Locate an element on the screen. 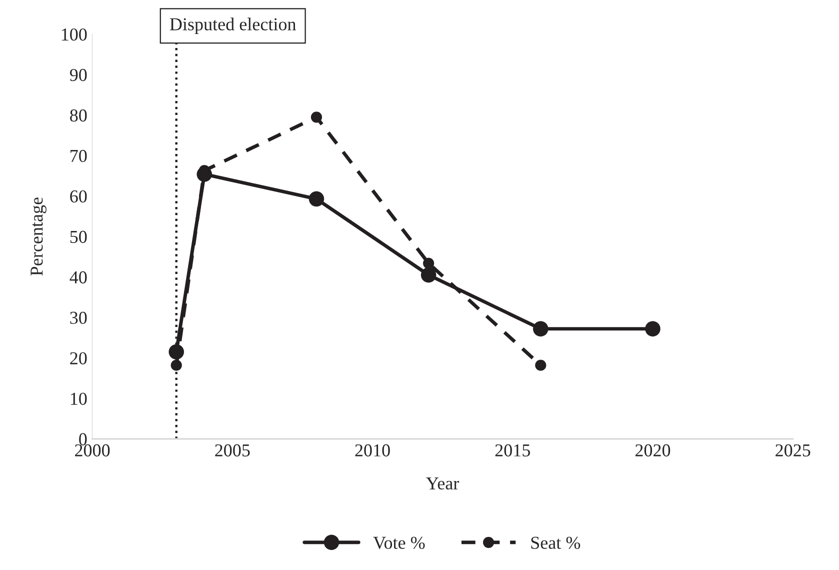  y-axis-title: Percentage is located at coordinates (38, 237).